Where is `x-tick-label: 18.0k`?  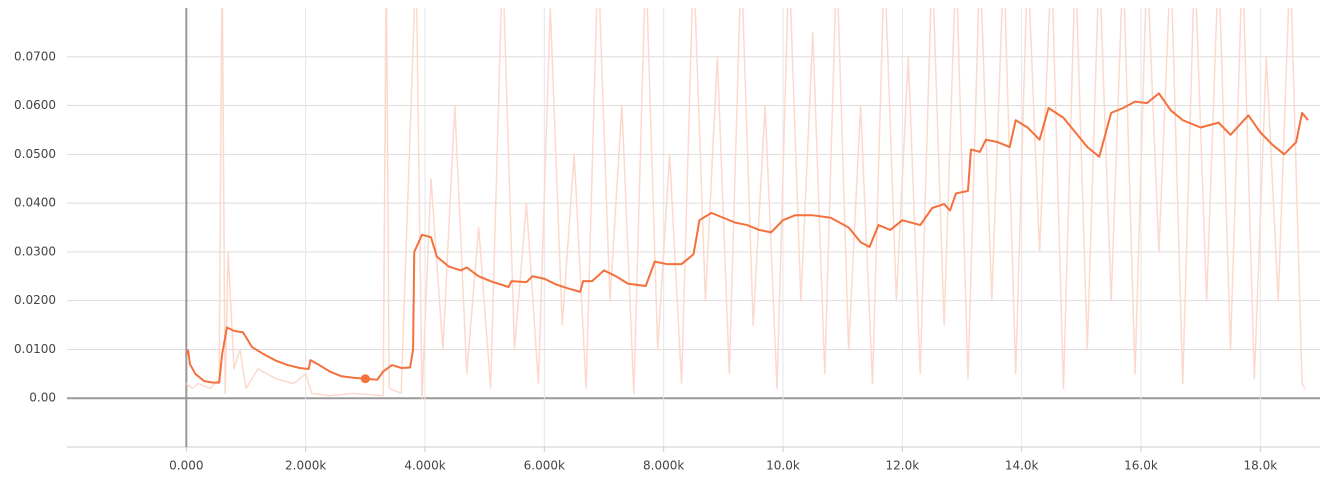
x-tick-label: 18.0k is located at coordinates (1260, 466).